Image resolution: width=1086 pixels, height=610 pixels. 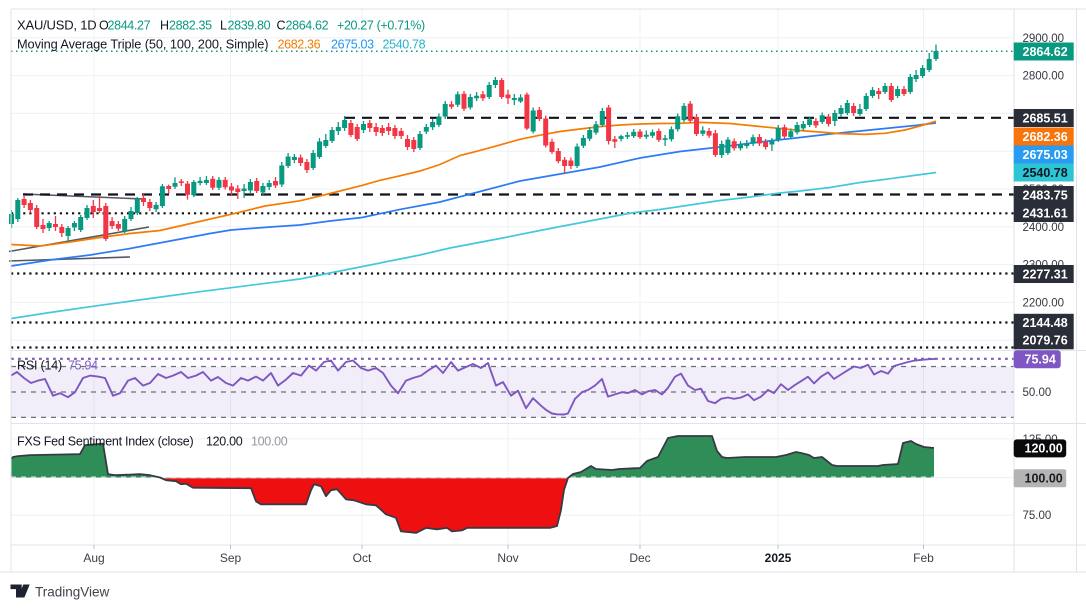 What do you see at coordinates (129, 26) in the screenshot?
I see `svg-text: 2844.27` at bounding box center [129, 26].